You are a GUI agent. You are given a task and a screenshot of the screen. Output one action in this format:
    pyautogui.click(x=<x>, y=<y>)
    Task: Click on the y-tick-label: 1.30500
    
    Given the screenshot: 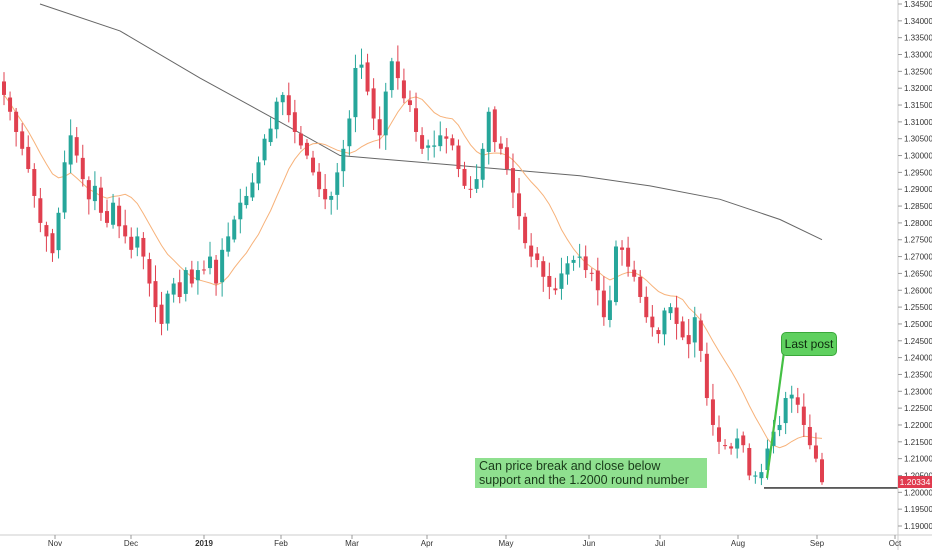 What is the action you would take?
    pyautogui.click(x=918, y=139)
    